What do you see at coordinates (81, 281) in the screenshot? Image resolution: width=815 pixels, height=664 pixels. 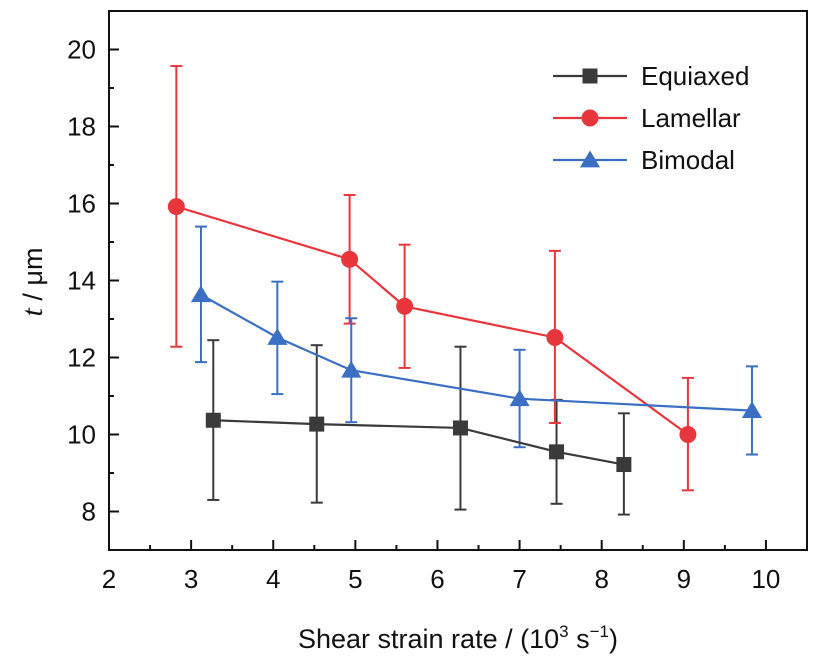 I see `y-tick-label: 14` at bounding box center [81, 281].